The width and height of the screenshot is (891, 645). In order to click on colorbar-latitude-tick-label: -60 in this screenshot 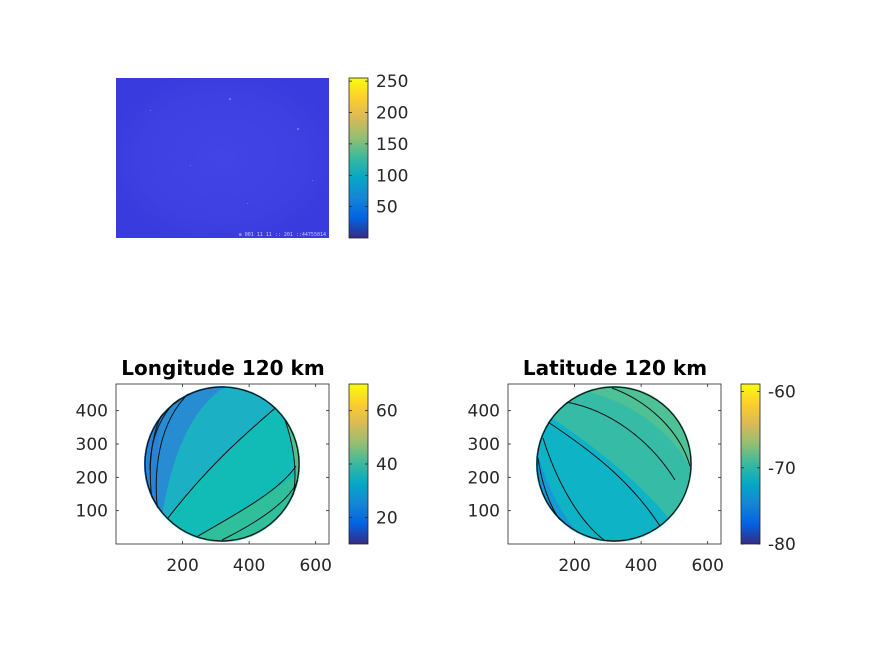, I will do `click(782, 393)`.